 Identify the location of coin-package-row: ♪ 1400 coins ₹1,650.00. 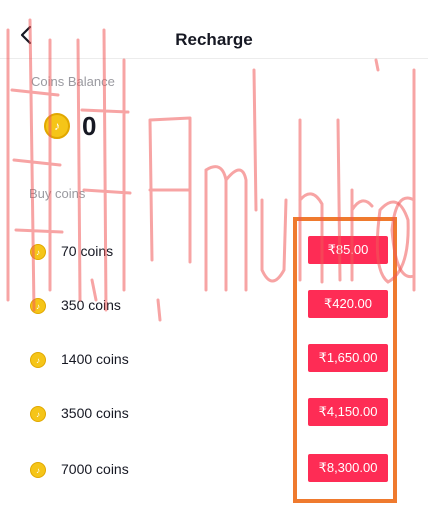
(214, 360).